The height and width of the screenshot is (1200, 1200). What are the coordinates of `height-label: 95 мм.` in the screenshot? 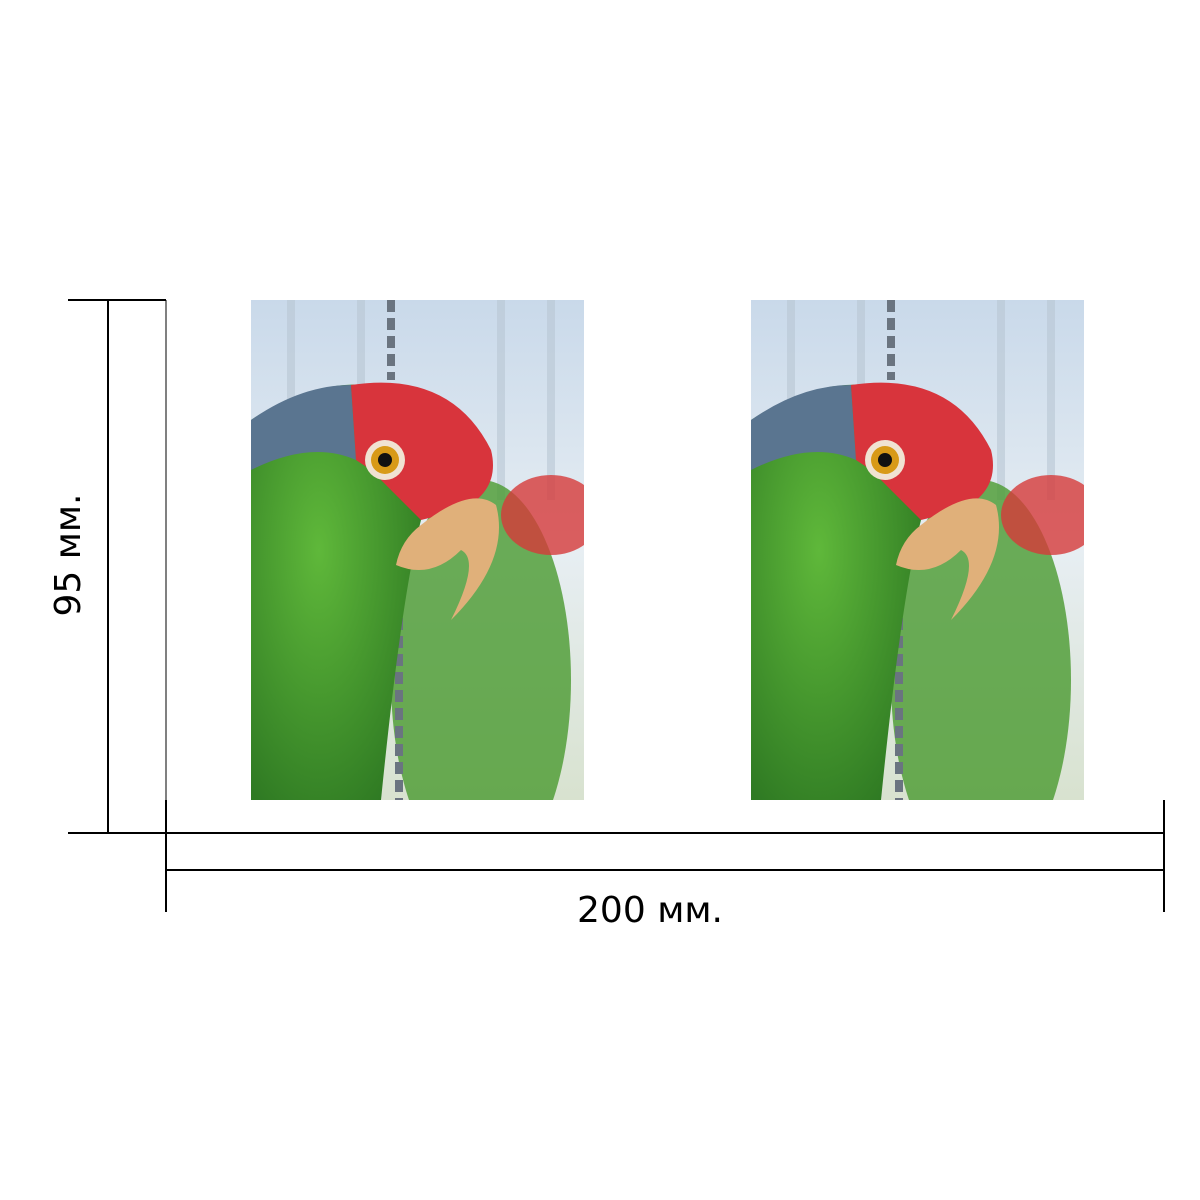 It's located at (68, 554).